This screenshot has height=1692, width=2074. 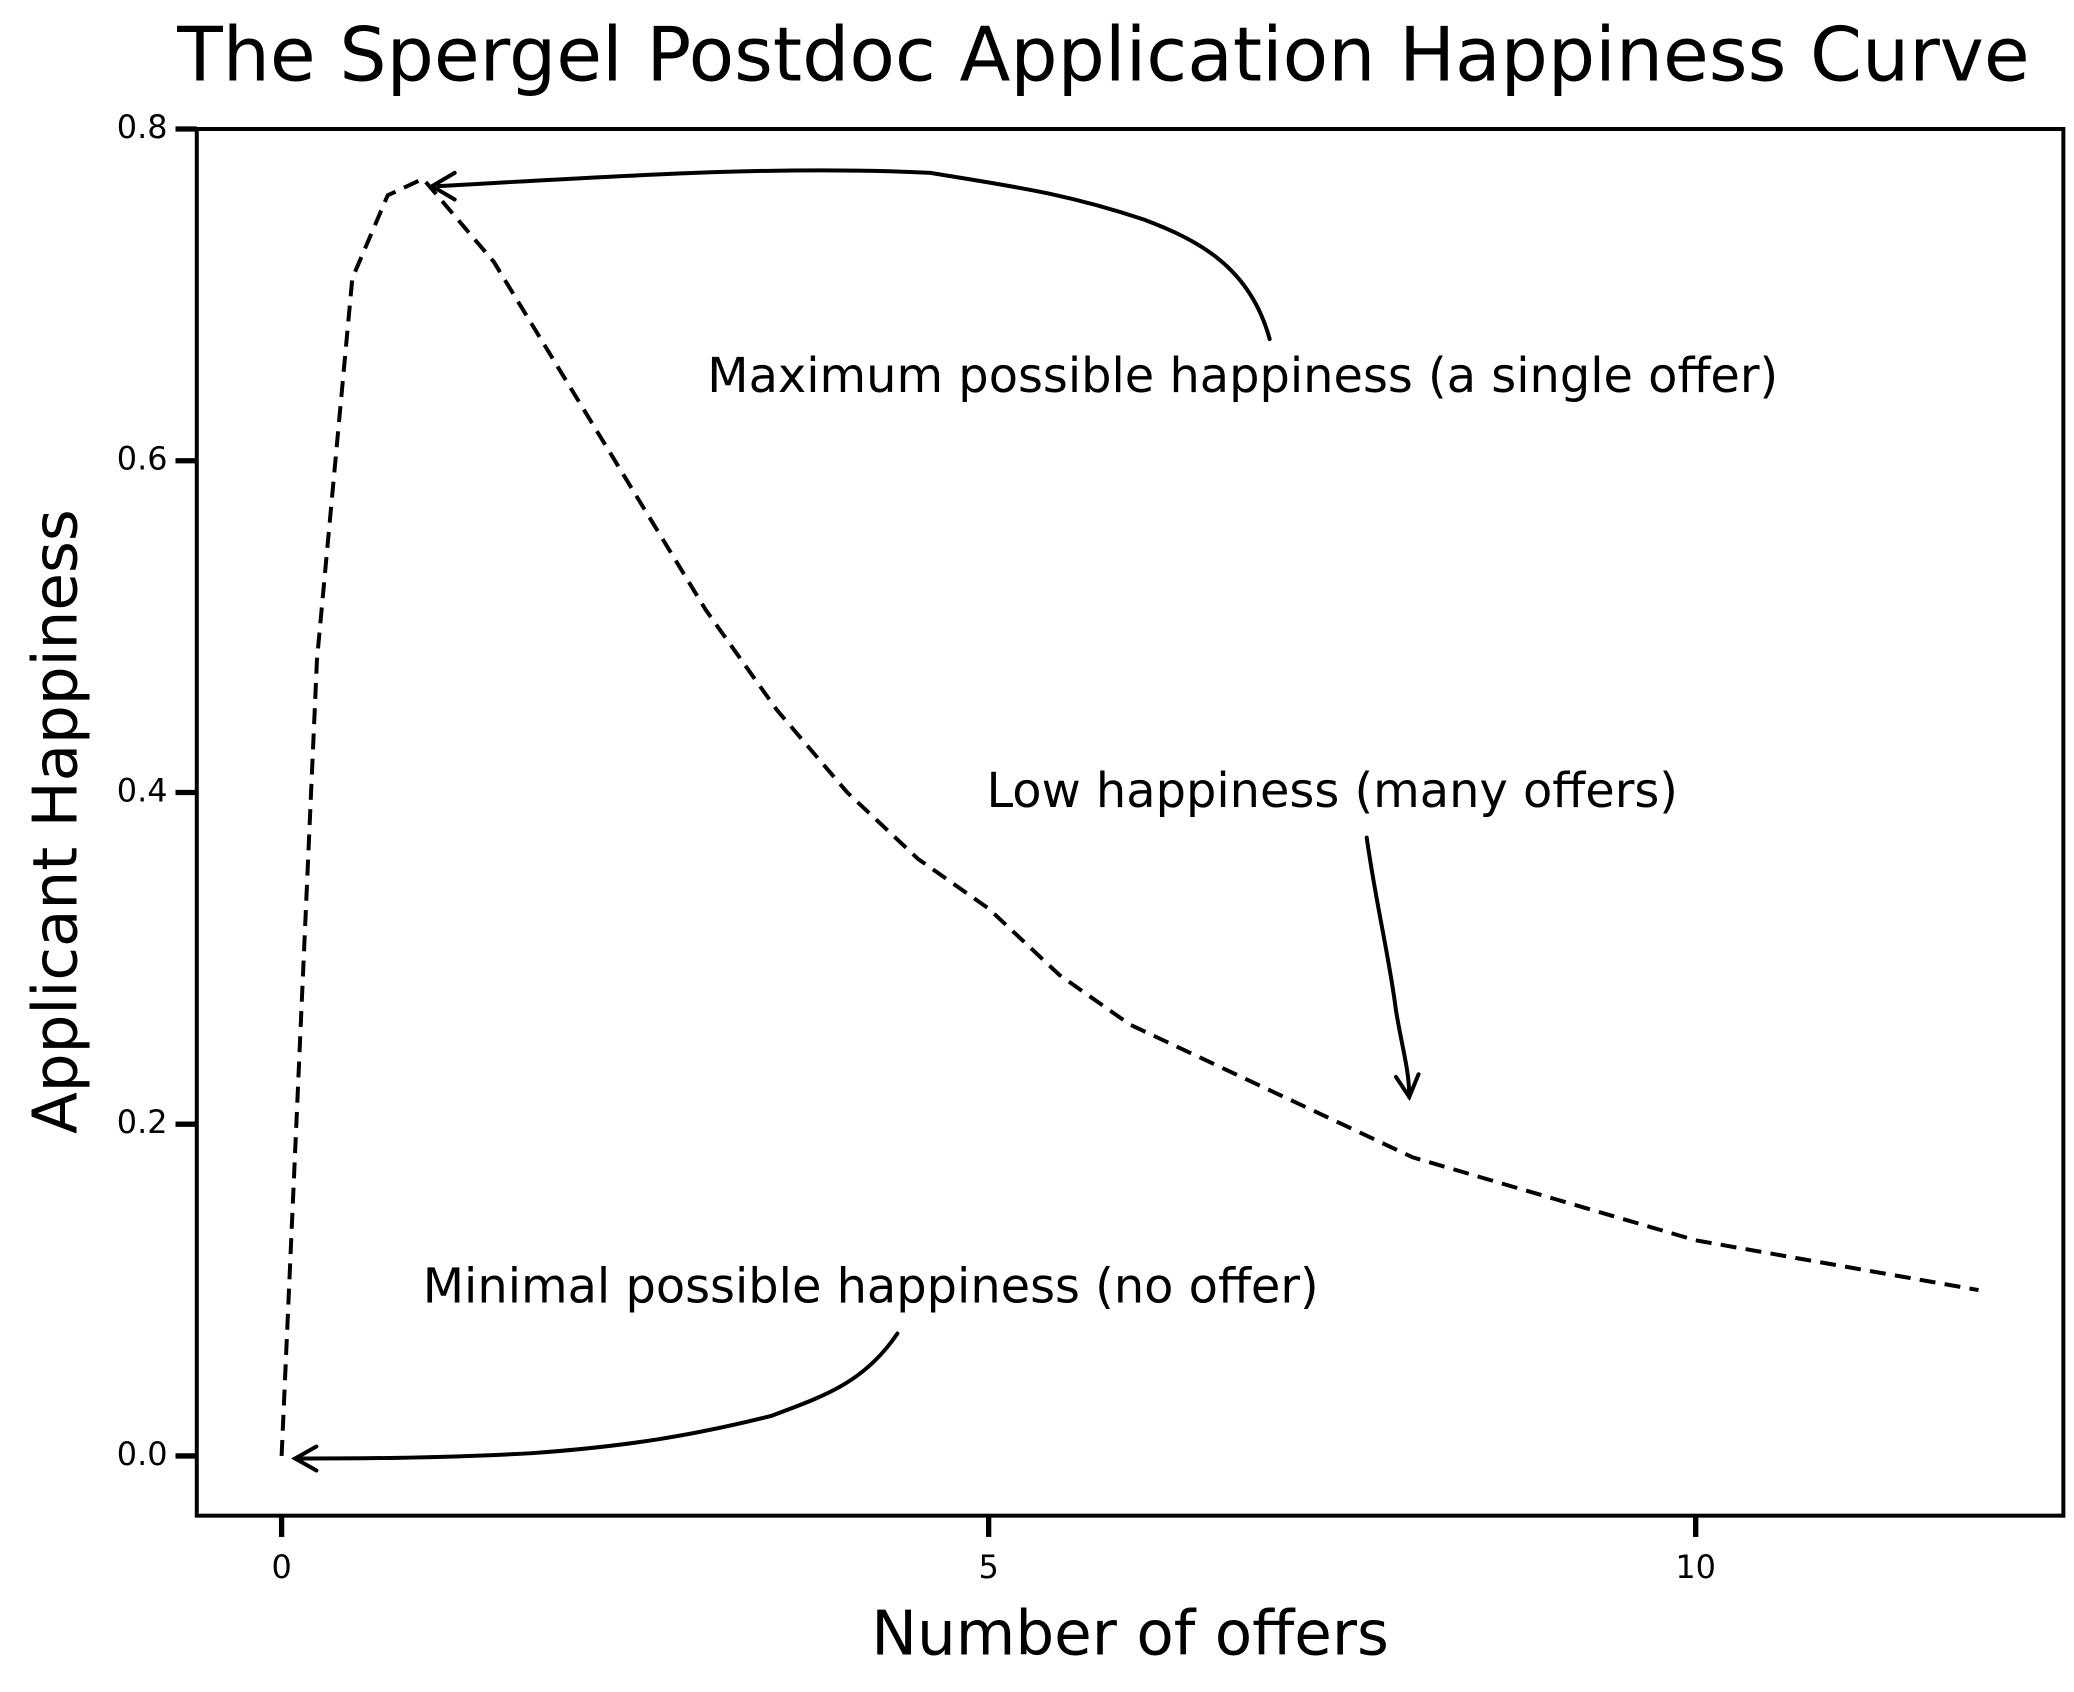 I want to click on y-tick-label: 0.8, so click(x=142, y=127).